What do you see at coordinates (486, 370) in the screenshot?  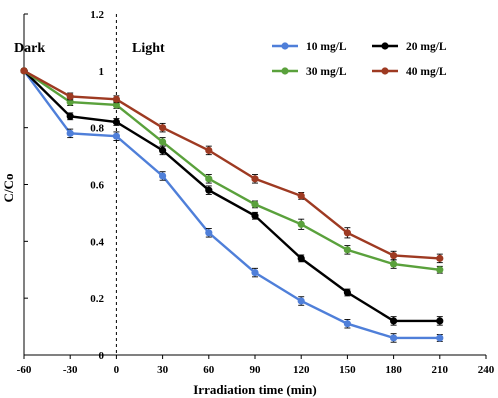 I see `x-tick-label: 240` at bounding box center [486, 370].